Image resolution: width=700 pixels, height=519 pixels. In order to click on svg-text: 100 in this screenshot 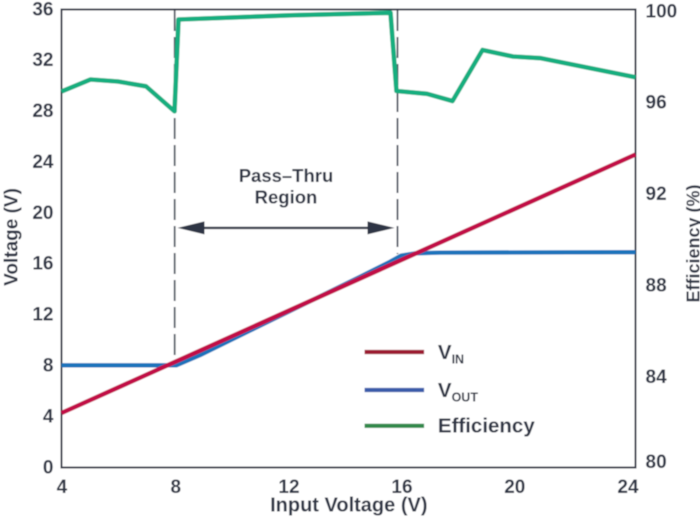, I will do `click(662, 12)`.